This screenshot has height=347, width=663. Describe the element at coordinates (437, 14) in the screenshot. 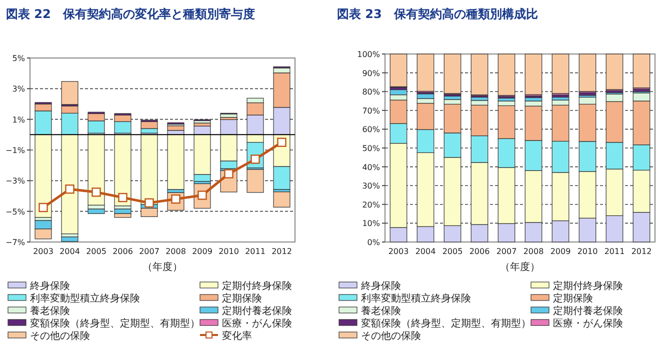

I see `chart-title: 図表 23 保有契約高の種類別構成比` at that location.